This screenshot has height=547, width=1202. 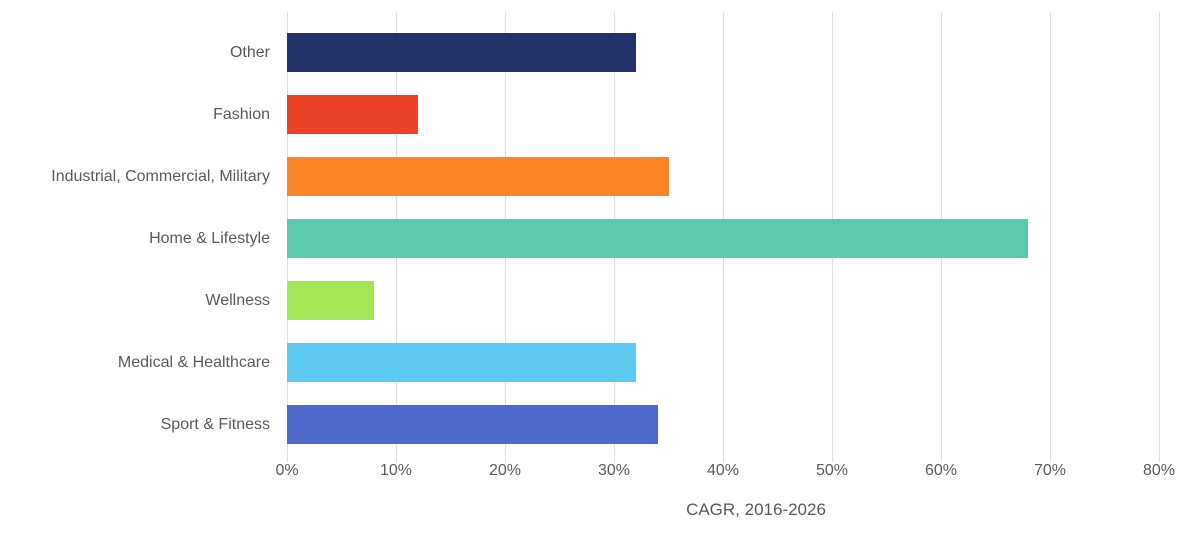 I want to click on x-tick-label: 50%, so click(x=832, y=470).